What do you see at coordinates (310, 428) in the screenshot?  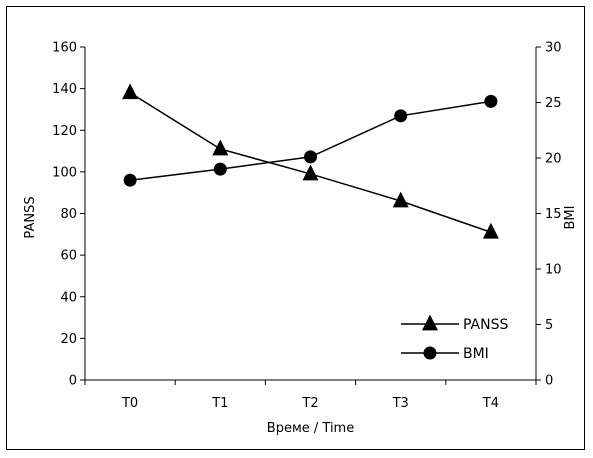 I see `x-axis-title: Време / Time` at bounding box center [310, 428].